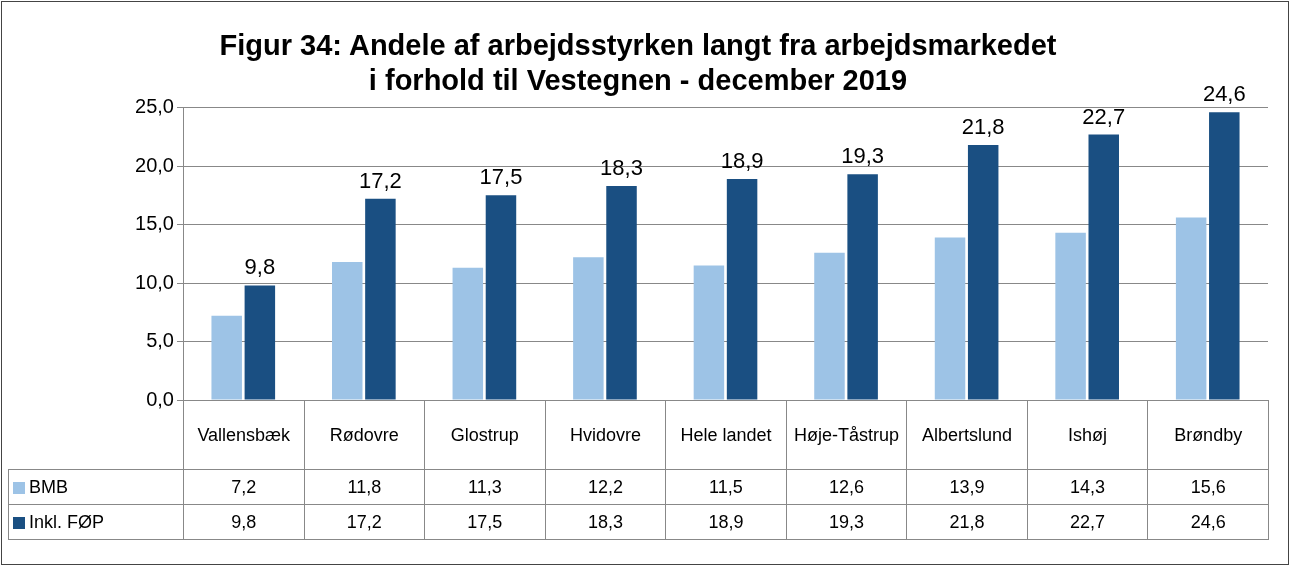 This screenshot has width=1290, height=566. Describe the element at coordinates (638, 63) in the screenshot. I see `chart-title: Figur 34: Andele af arbejdsstyrken langt fra arbejdsmarkedet i forhold til Vestegnen - december 2019` at that location.